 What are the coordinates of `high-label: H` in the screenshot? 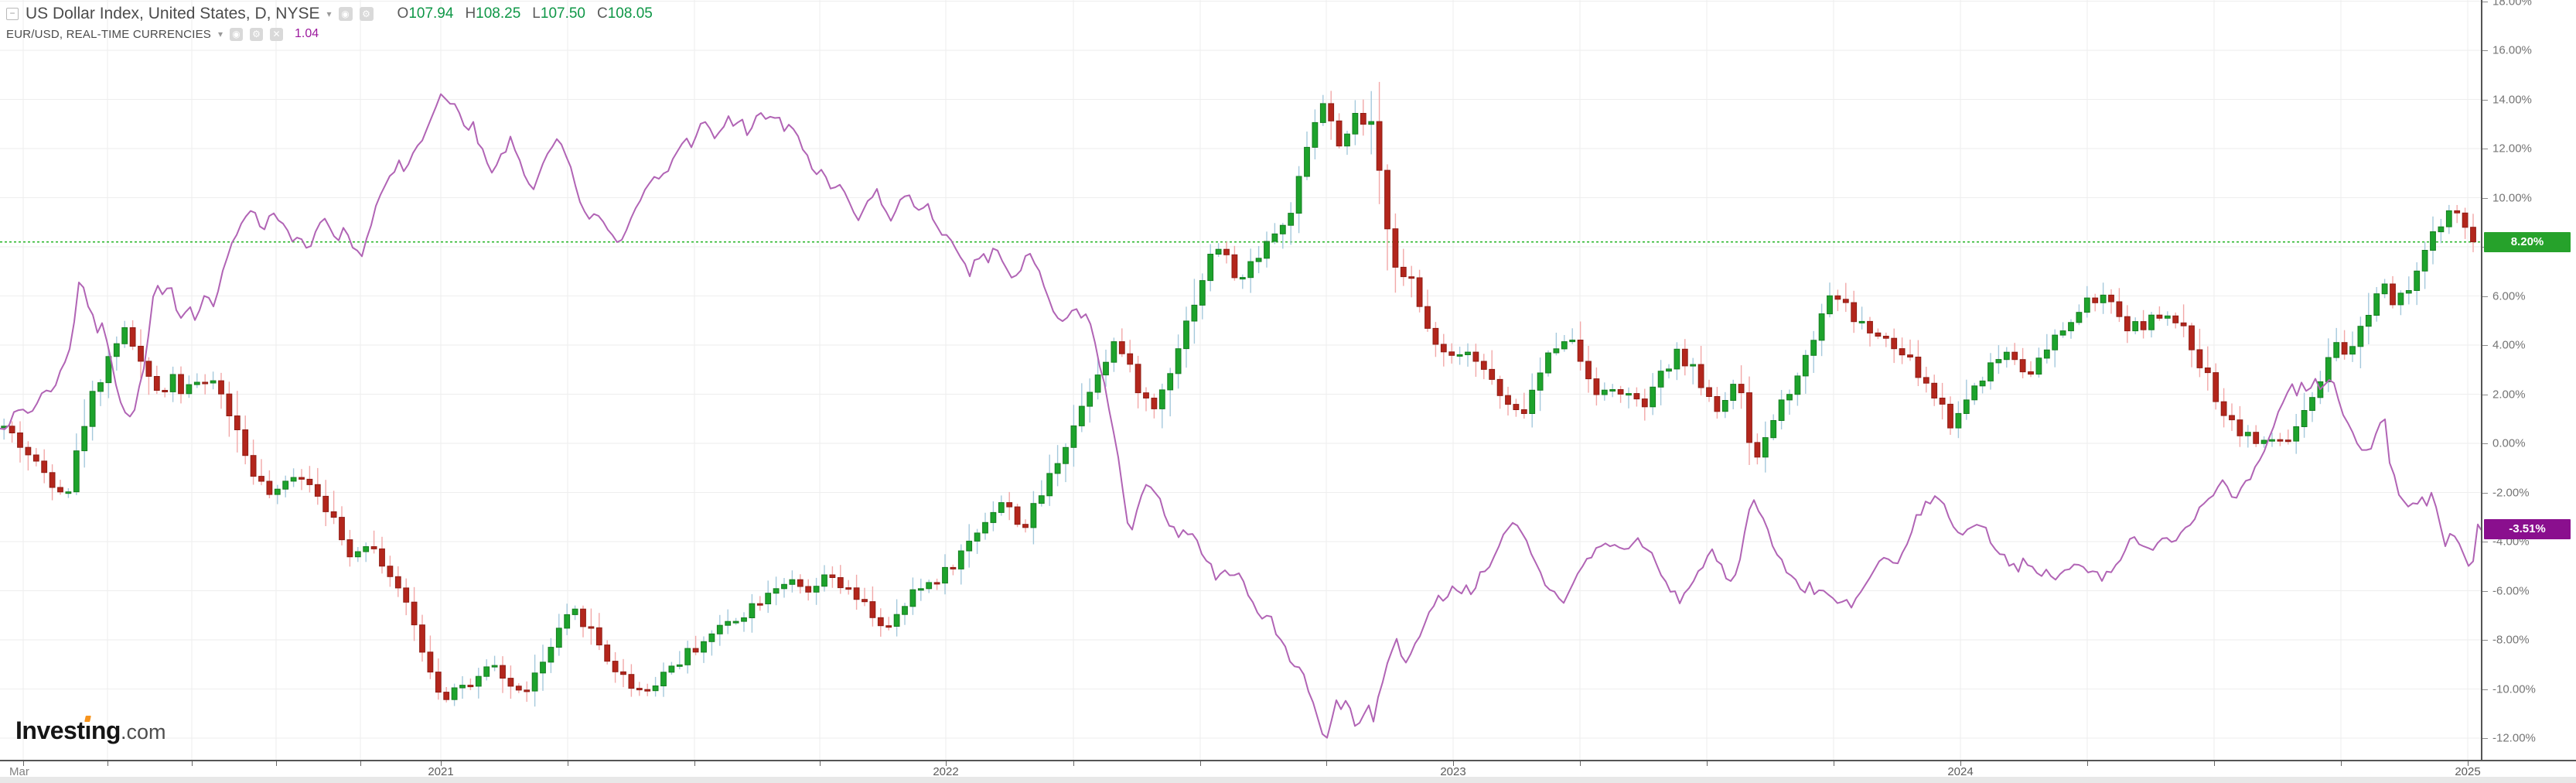 It's located at (471, 13).